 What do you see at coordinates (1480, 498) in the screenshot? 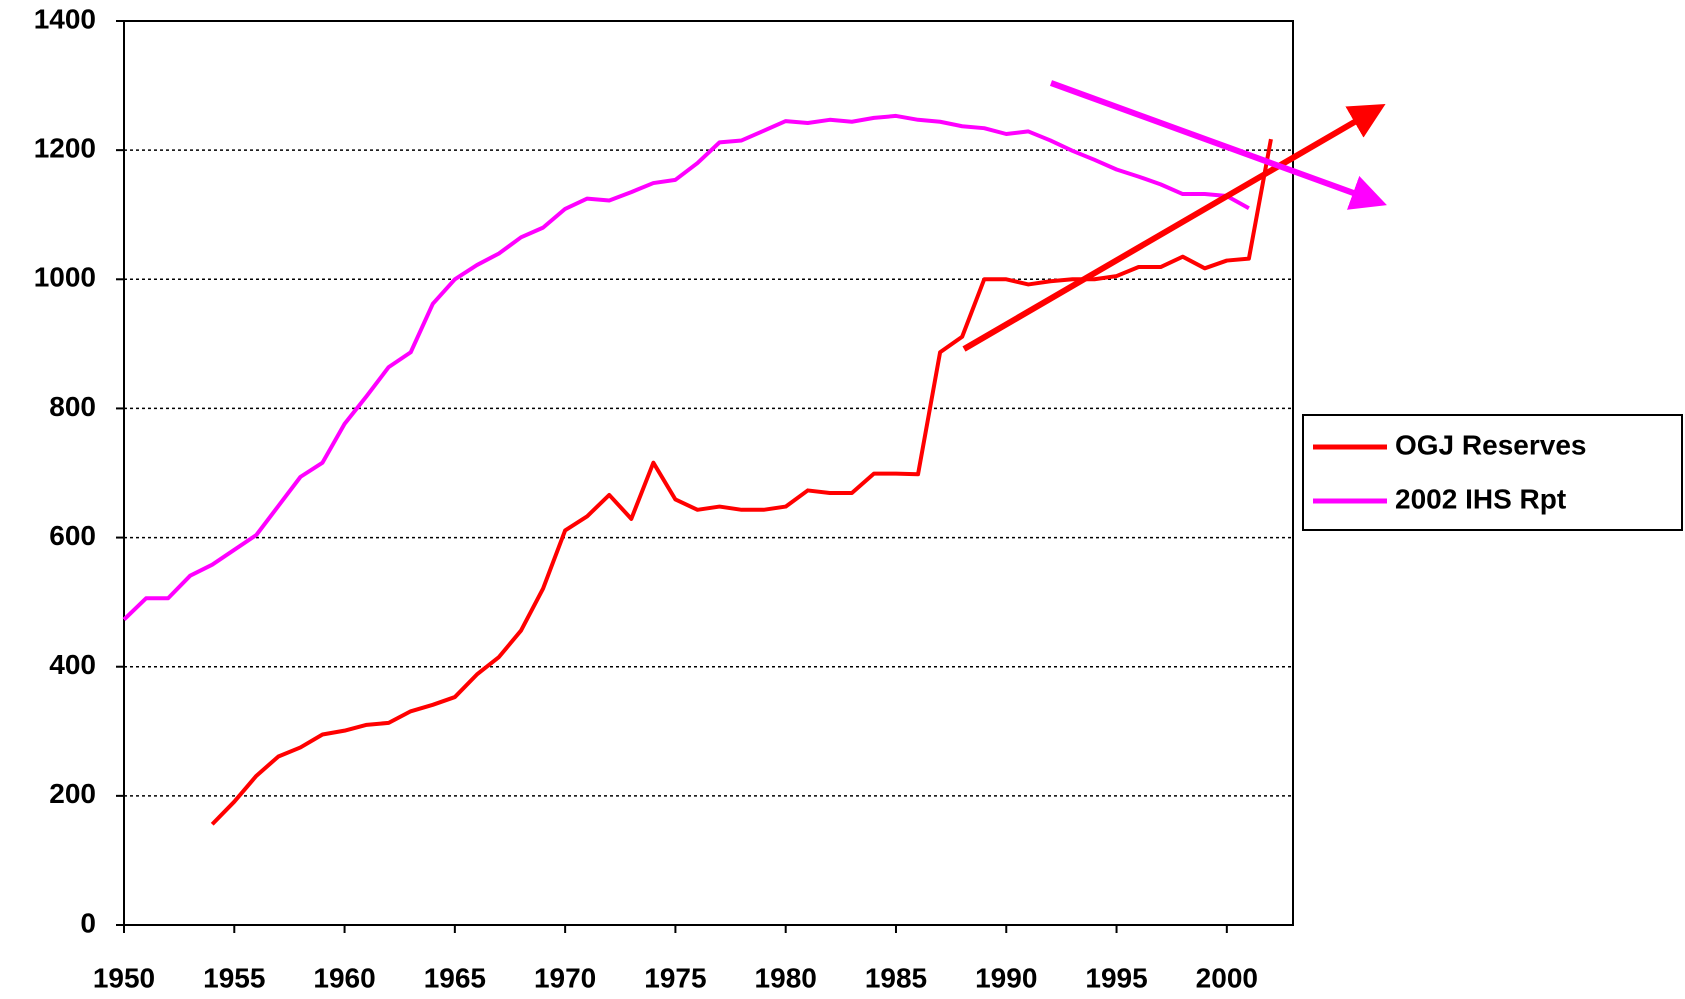
I see `legend-label: 2002 IHS Rpt` at bounding box center [1480, 498].